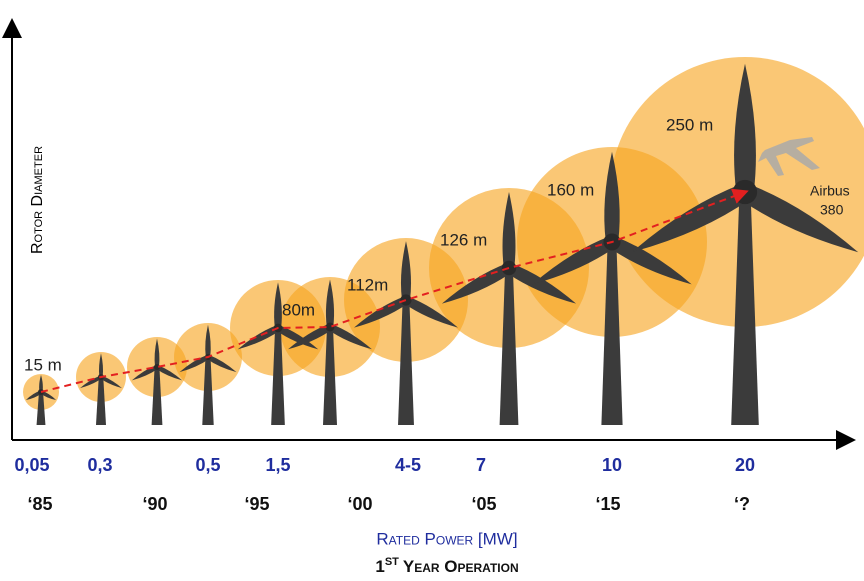 This screenshot has height=581, width=864. Describe the element at coordinates (379, 566) in the screenshot. I see `subtitle-number: 1` at that location.